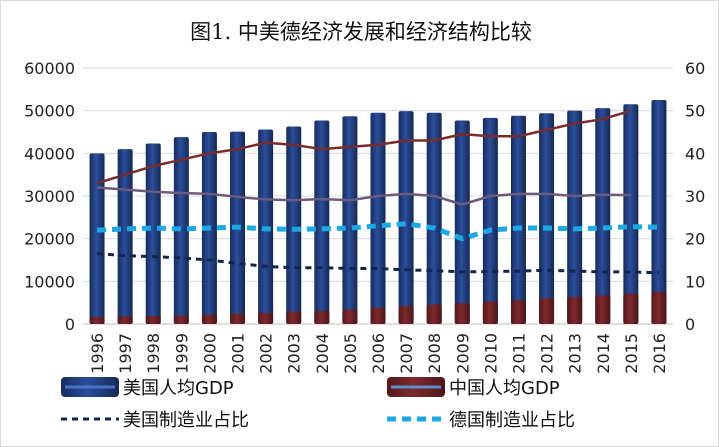 This screenshot has height=447, width=719. What do you see at coordinates (631, 353) in the screenshot?
I see `x-axis-tick-label: 2015` at bounding box center [631, 353].